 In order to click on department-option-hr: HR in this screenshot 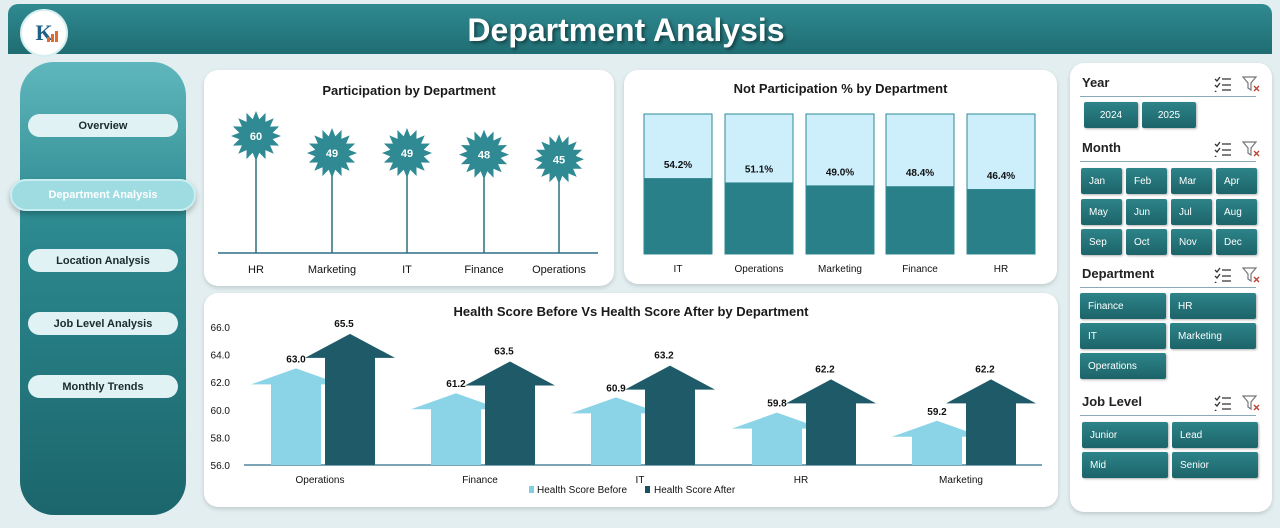, I will do `click(1213, 306)`.